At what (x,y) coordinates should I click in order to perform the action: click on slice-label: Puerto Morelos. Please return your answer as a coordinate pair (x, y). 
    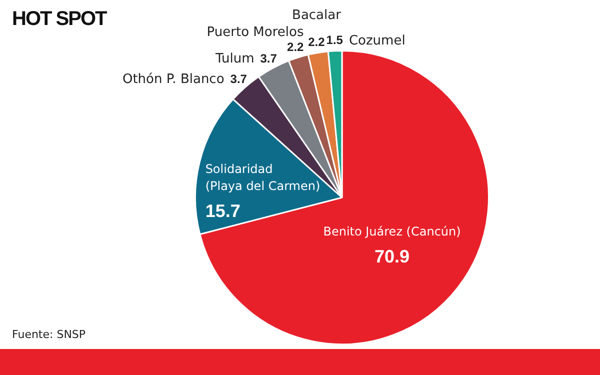
    Looking at the image, I should click on (255, 32).